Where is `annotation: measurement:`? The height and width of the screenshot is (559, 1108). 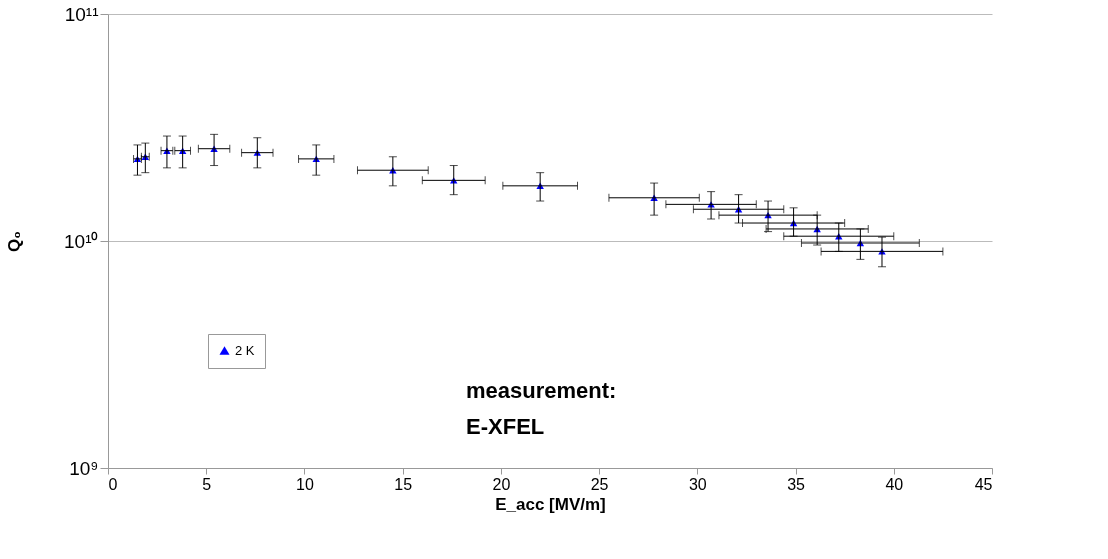 annotation: measurement: is located at coordinates (541, 390).